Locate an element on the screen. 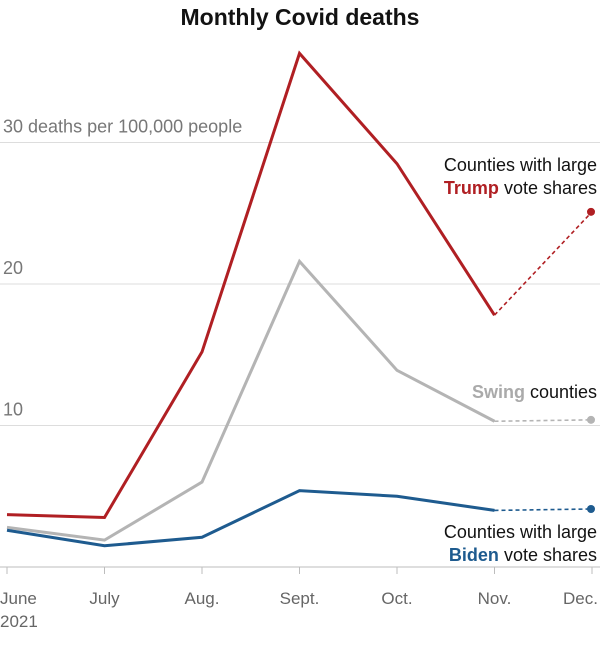  y-tick-label: 10 is located at coordinates (13, 410).